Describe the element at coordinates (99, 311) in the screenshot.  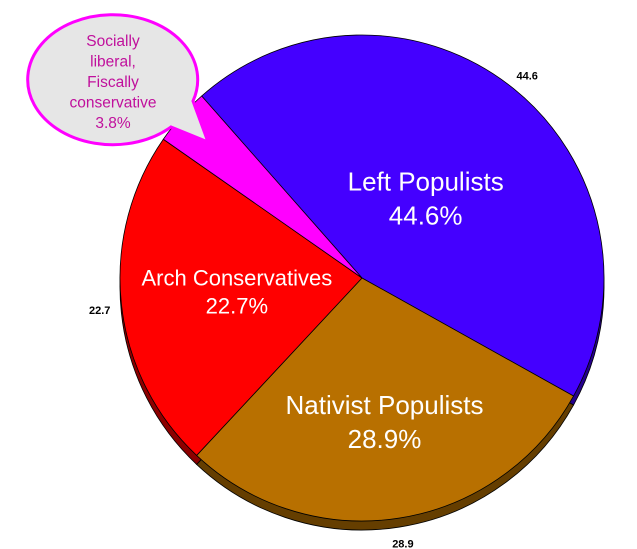
I see `value-label-arch-conservatives: 22.7` at that location.